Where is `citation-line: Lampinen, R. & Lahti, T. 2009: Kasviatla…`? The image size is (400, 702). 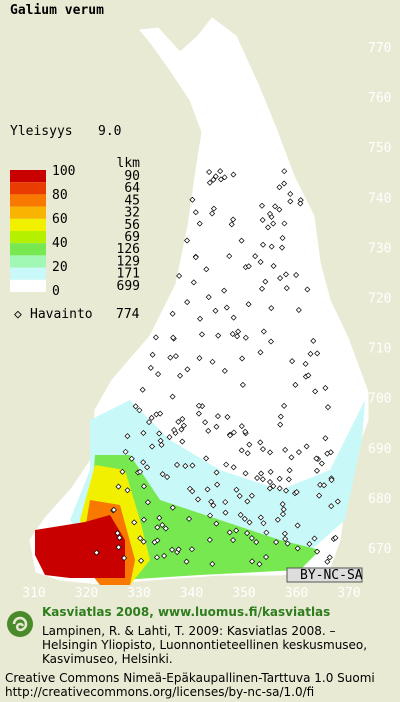 citation-line: Lampinen, R. & Lahti, T. 2009: Kasviatla… is located at coordinates (189, 631).